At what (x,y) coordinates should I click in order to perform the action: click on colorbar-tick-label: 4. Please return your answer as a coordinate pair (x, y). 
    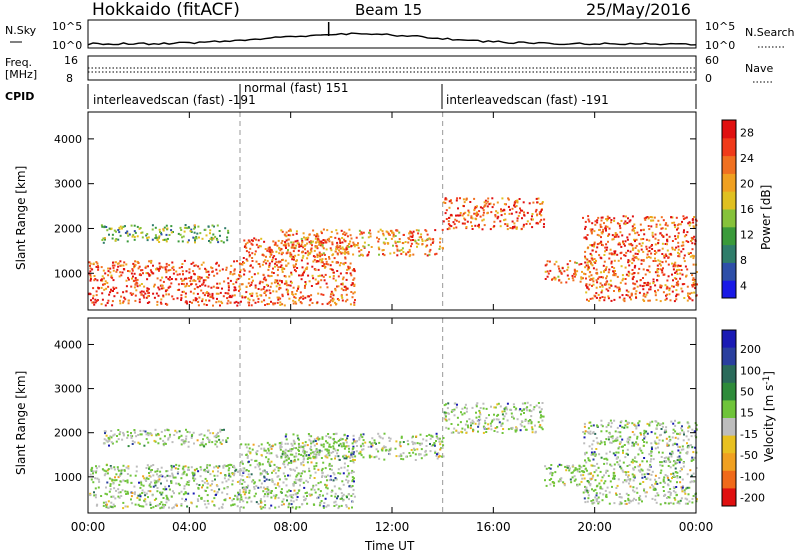
    Looking at the image, I should click on (743, 285).